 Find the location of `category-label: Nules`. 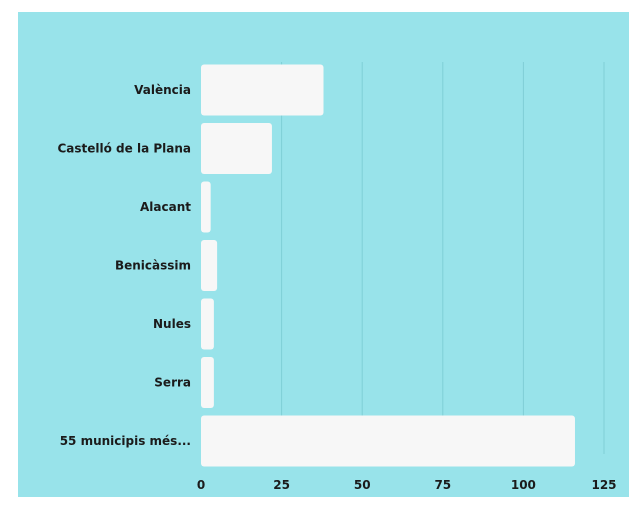

category-label: Nules is located at coordinates (172, 324).